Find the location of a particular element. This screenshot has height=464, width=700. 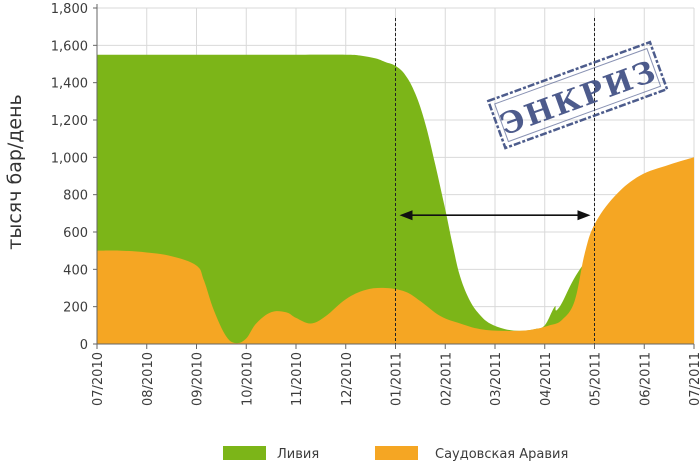

x-tick-label-0: 07/2010 is located at coordinates (98, 379).